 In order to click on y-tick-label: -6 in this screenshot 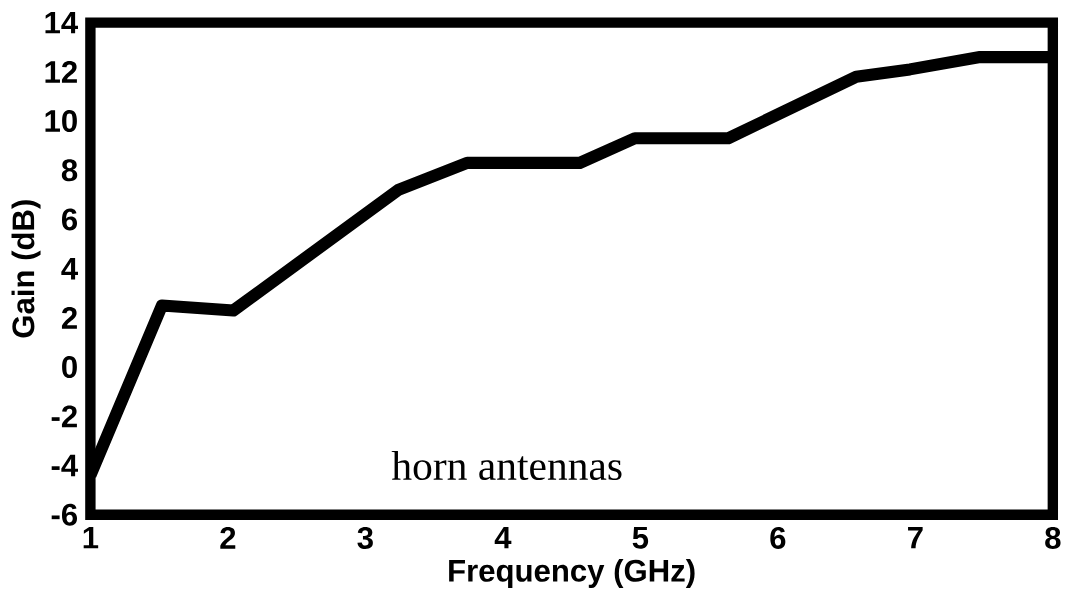, I will do `click(64, 514)`.